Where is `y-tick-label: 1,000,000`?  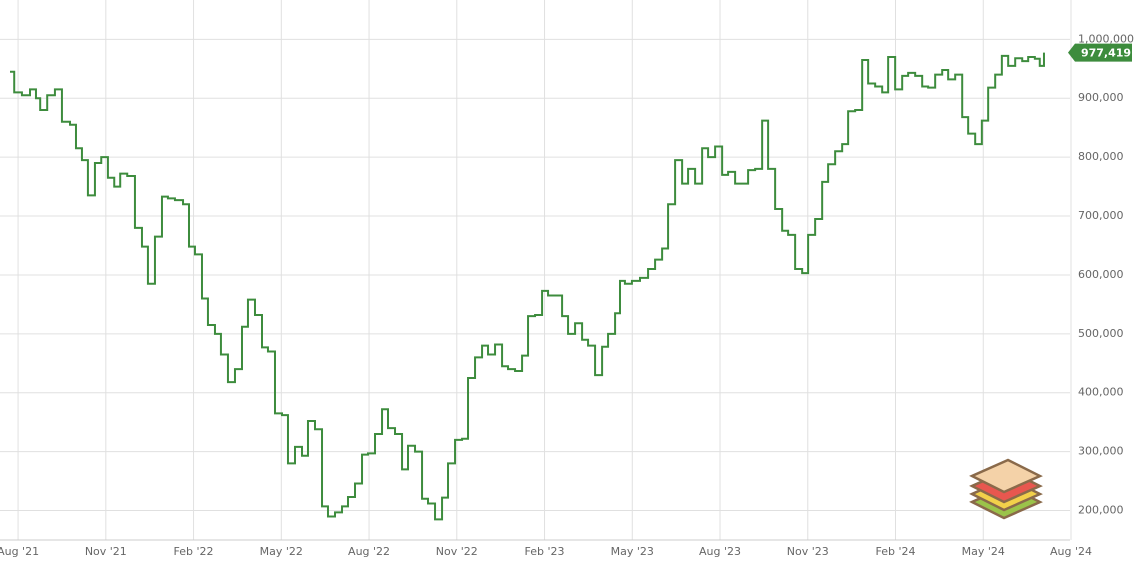 y-tick-label: 1,000,000 is located at coordinates (1106, 38).